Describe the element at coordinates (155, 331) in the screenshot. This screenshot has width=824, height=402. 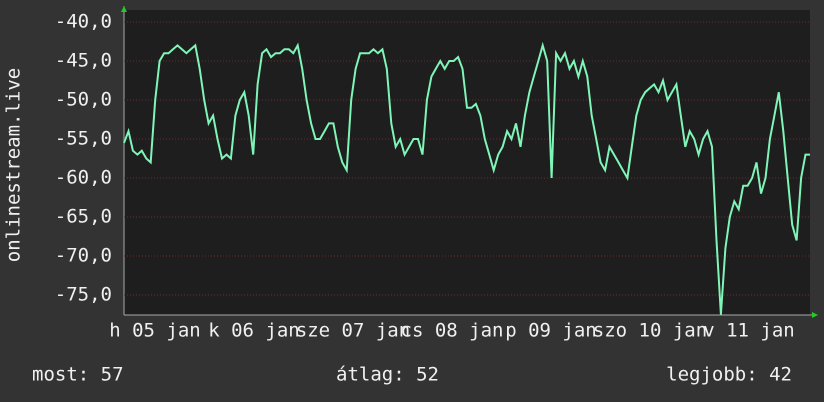
I see `x-tick-label: h 05 jan` at that location.